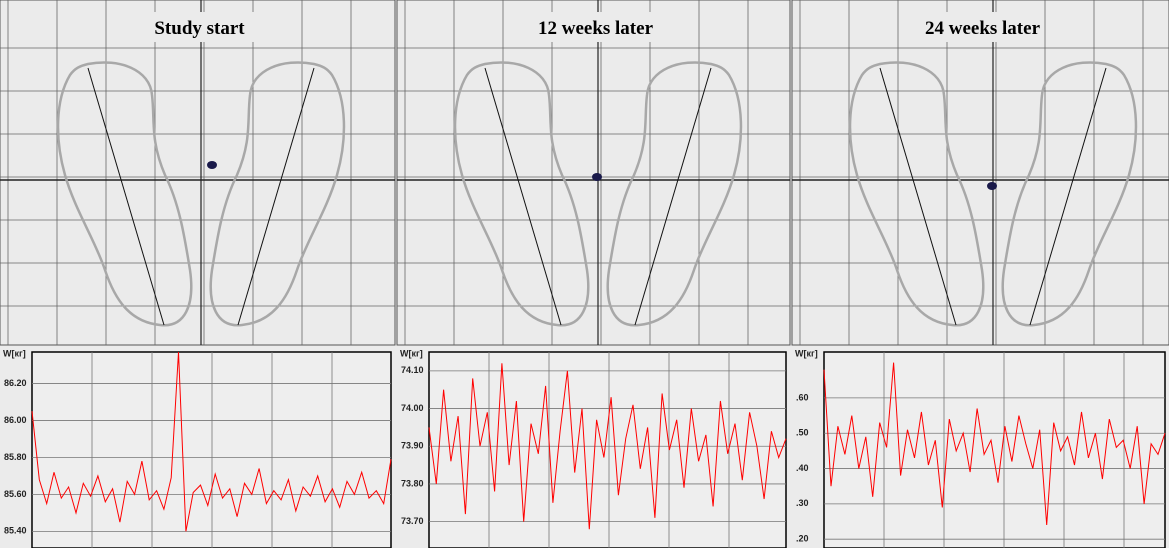 This screenshot has width=1169, height=548. What do you see at coordinates (802, 397) in the screenshot?
I see `y-tick-label: .60` at bounding box center [802, 397].